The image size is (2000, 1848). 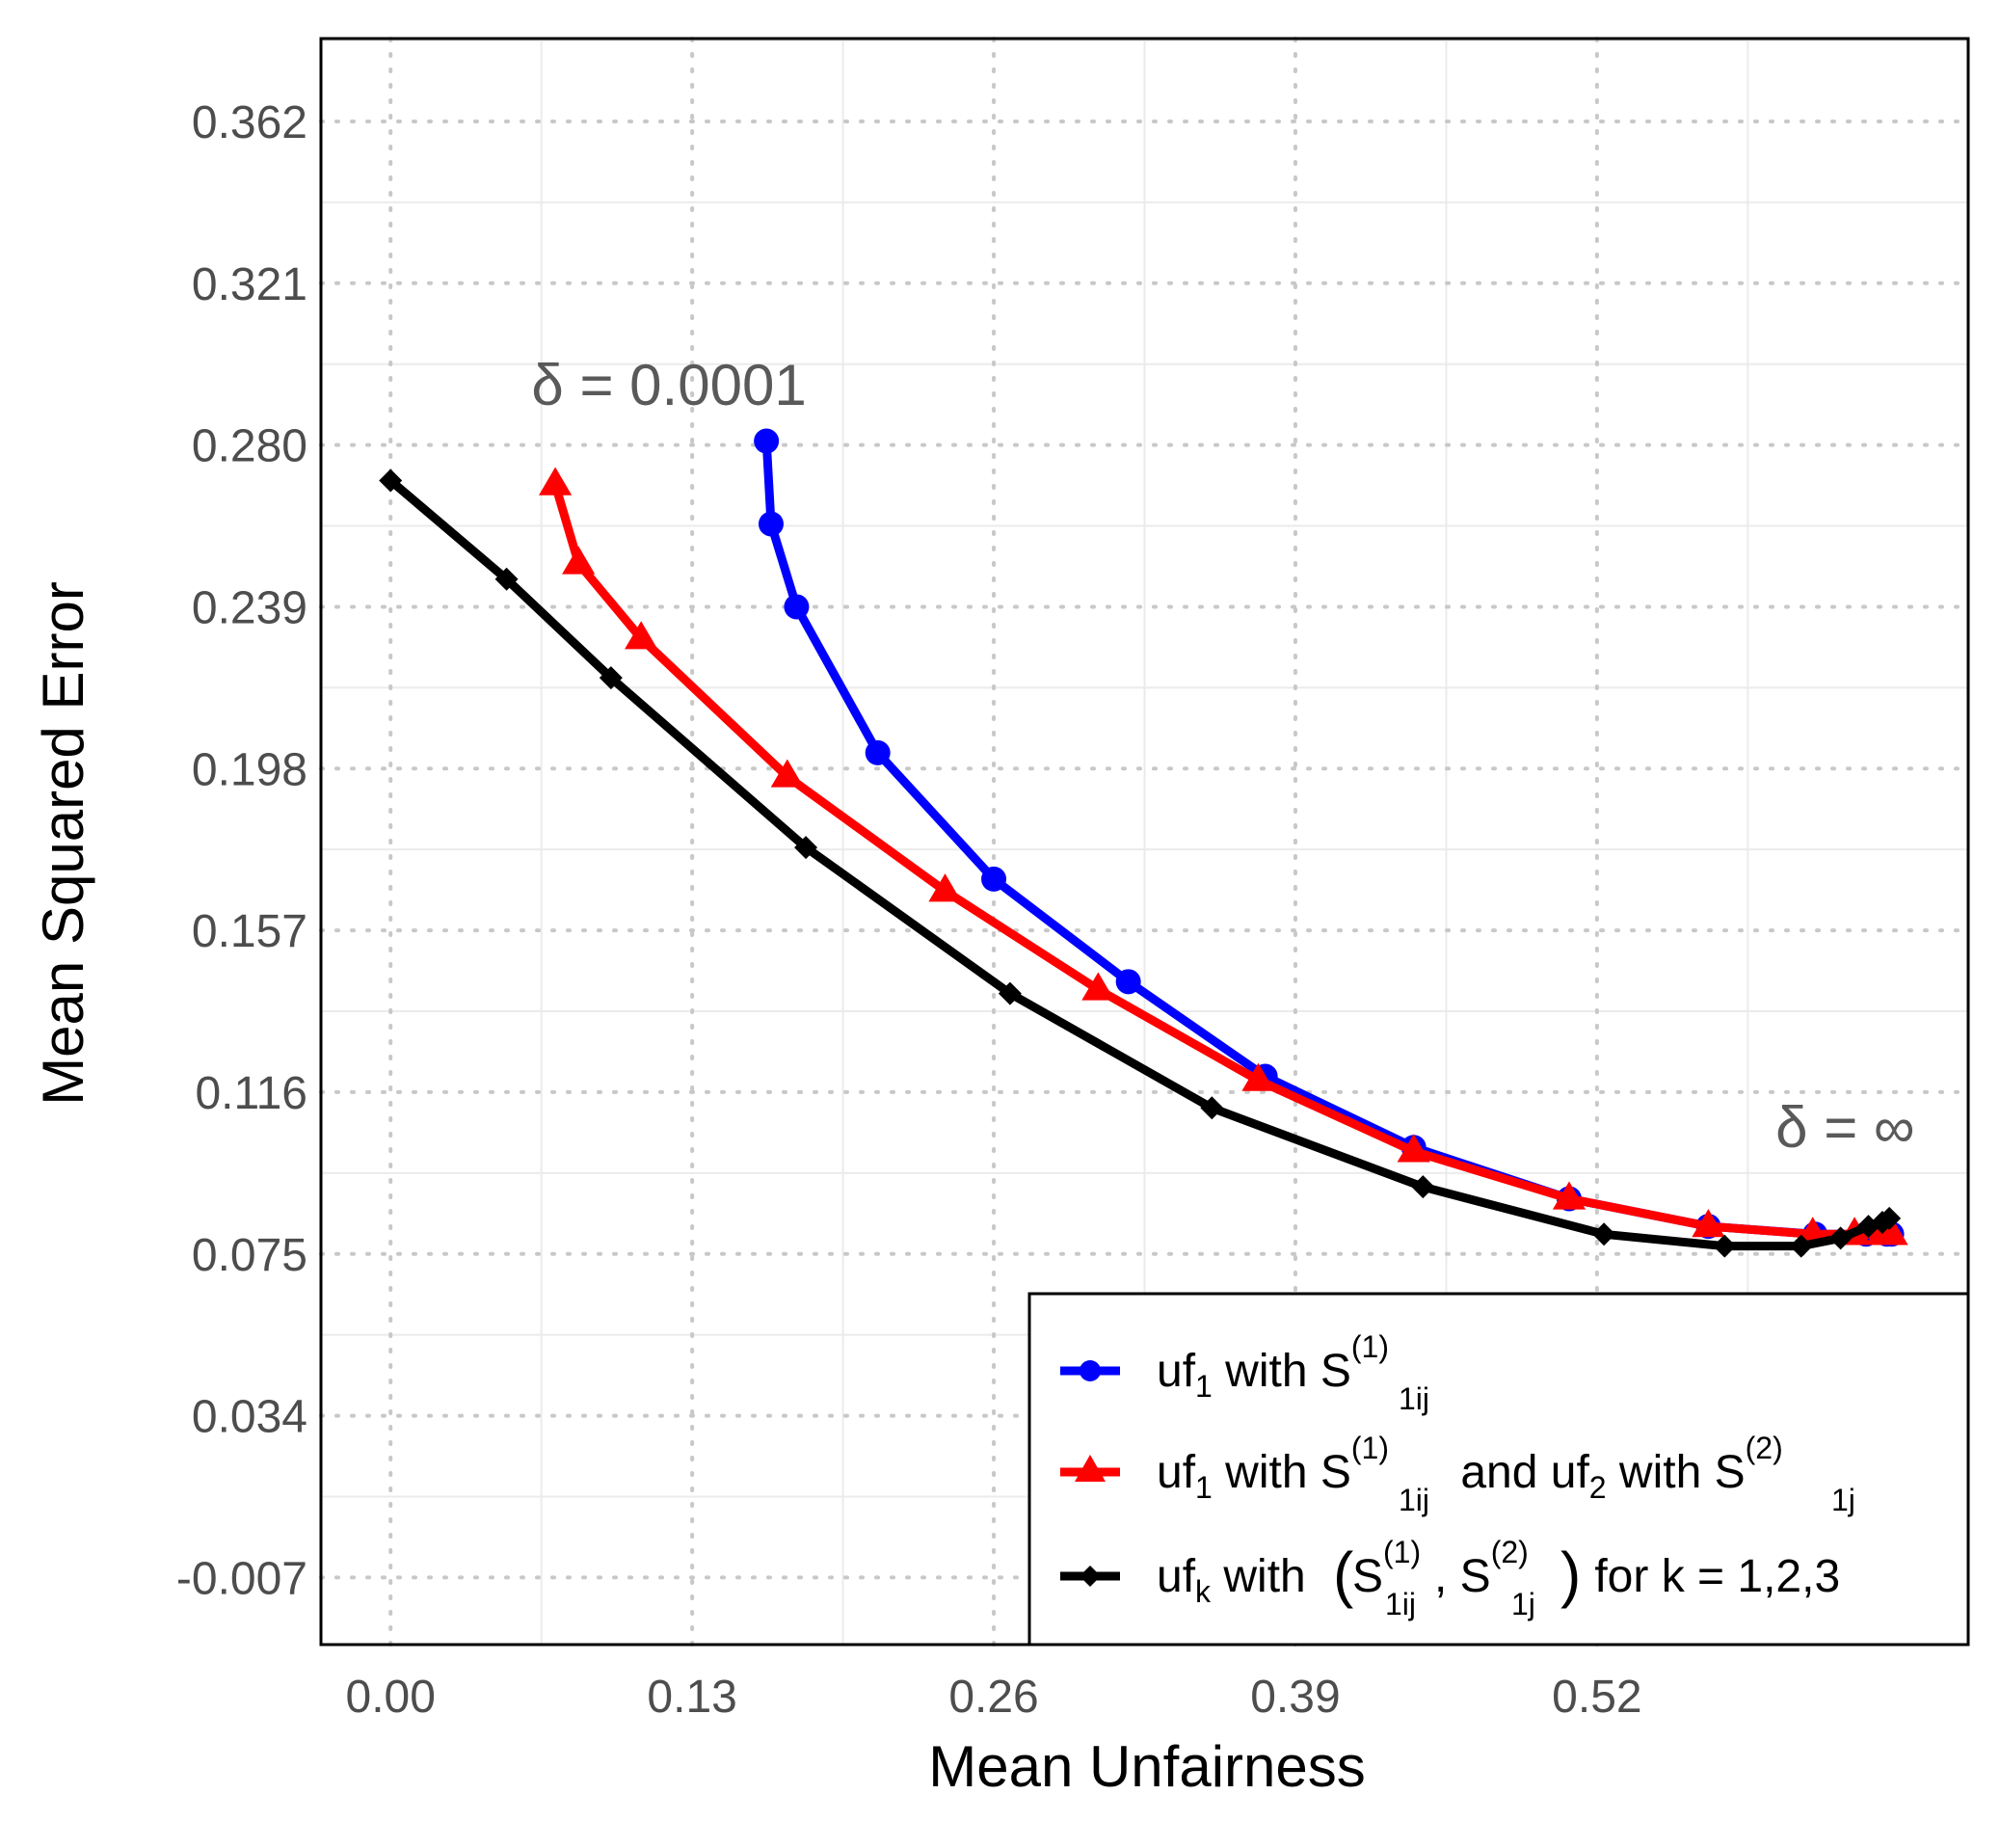 What do you see at coordinates (1343, 1575) in the screenshot?
I see `legend-paren-open: (` at bounding box center [1343, 1575].